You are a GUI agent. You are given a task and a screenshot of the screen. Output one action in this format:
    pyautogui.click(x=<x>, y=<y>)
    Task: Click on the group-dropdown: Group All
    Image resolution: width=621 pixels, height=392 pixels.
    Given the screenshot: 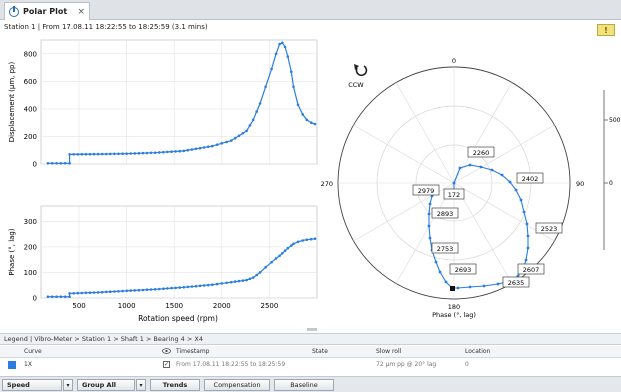 What is the action you would take?
    pyautogui.click(x=106, y=385)
    